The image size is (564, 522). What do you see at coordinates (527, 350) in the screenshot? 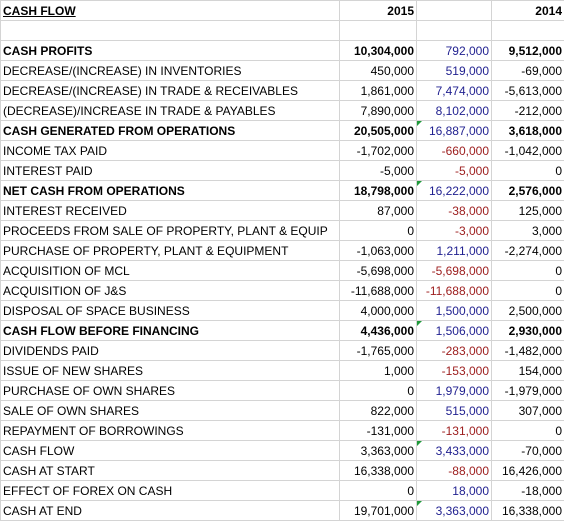
I see `value-2014-cell: -1,482,000` at bounding box center [527, 350].